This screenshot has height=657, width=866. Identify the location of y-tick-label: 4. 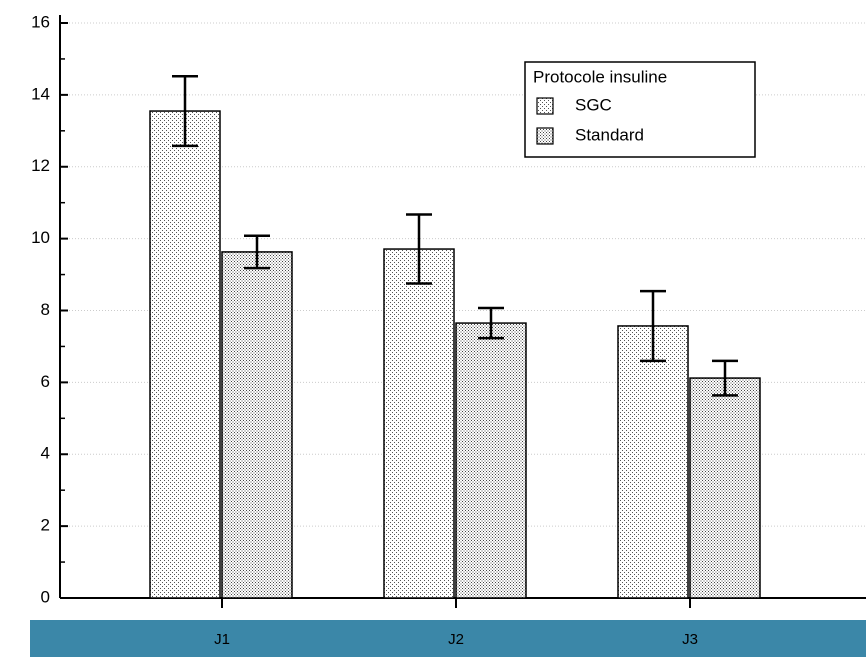
(45, 453).